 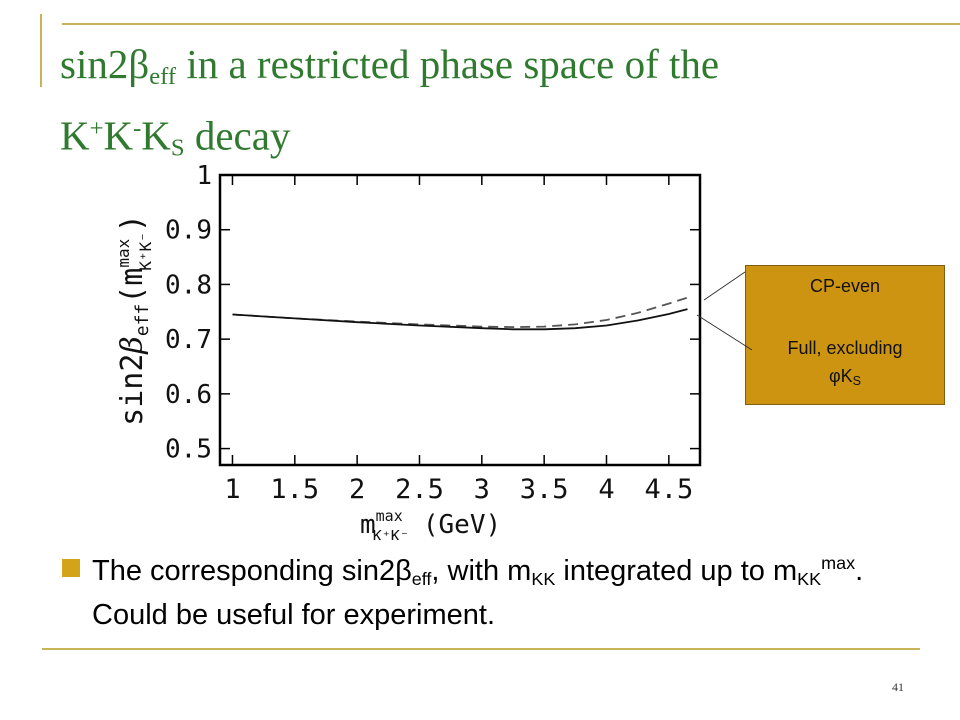 I want to click on legend-callout: CP-even Full, excluding φKS, so click(x=845, y=335).